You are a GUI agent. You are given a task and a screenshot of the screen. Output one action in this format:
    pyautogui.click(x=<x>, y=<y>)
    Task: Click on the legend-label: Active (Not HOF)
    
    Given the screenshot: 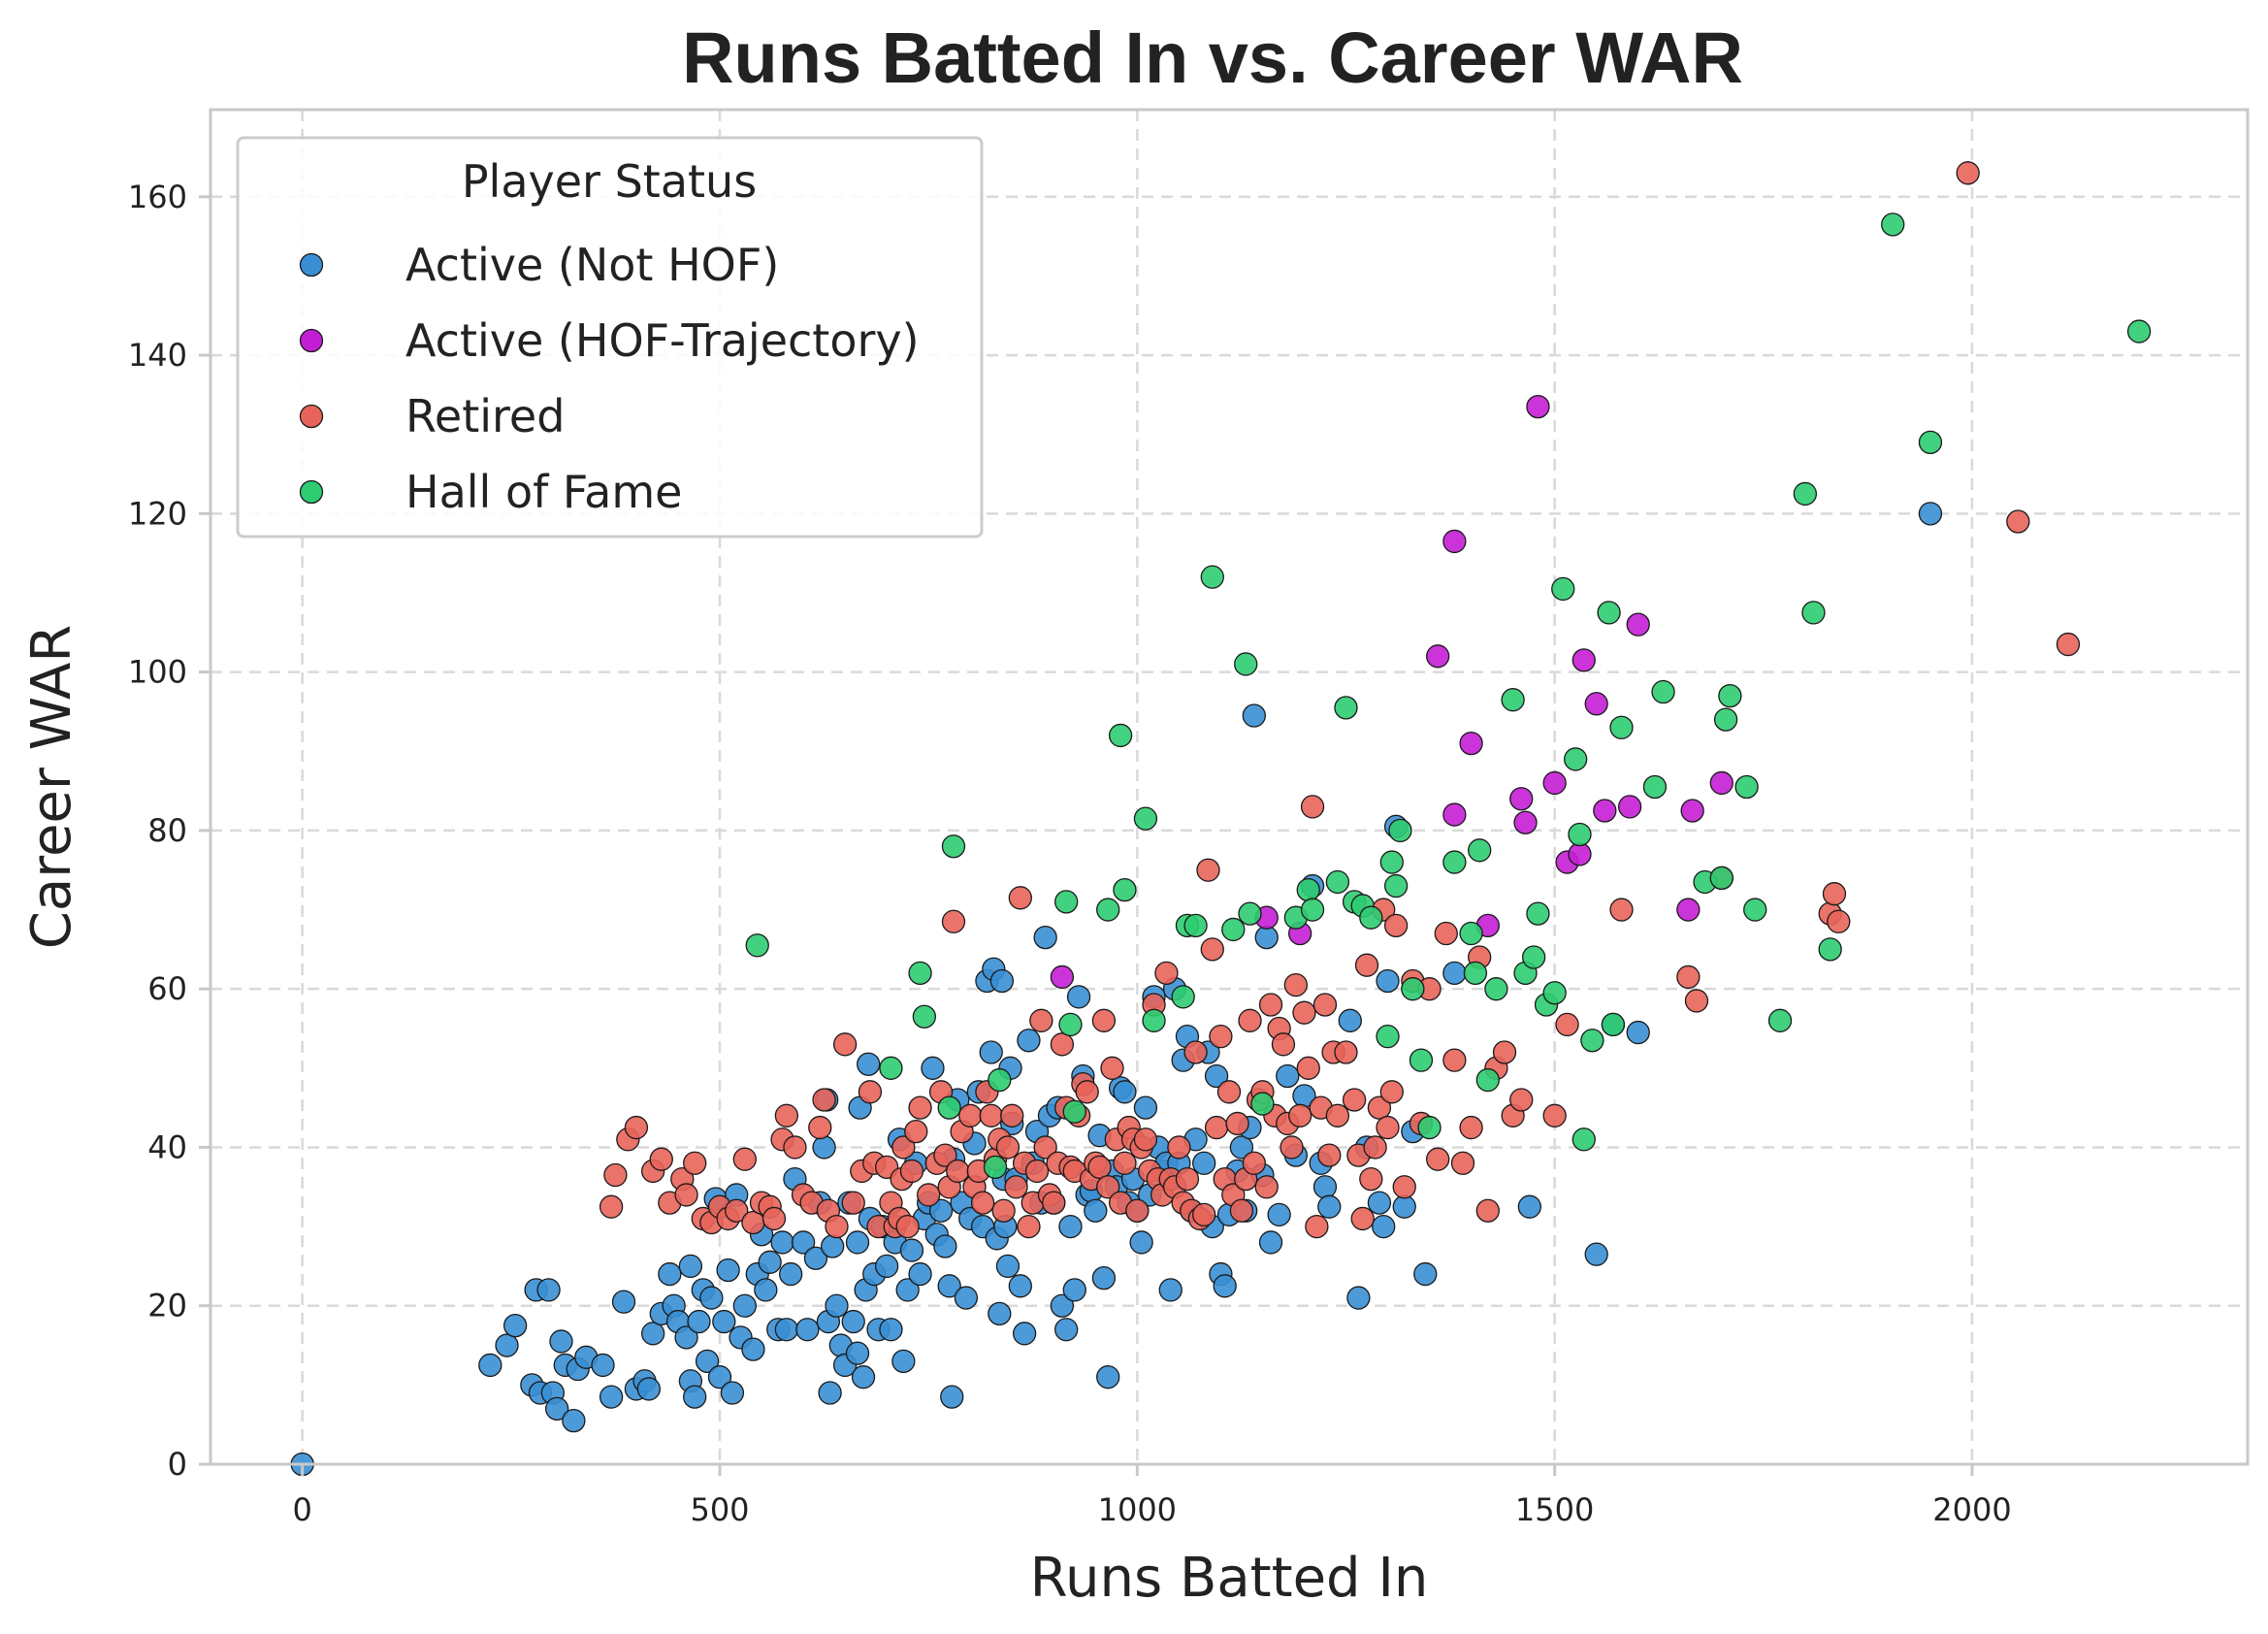 What is the action you would take?
    pyautogui.click(x=592, y=265)
    